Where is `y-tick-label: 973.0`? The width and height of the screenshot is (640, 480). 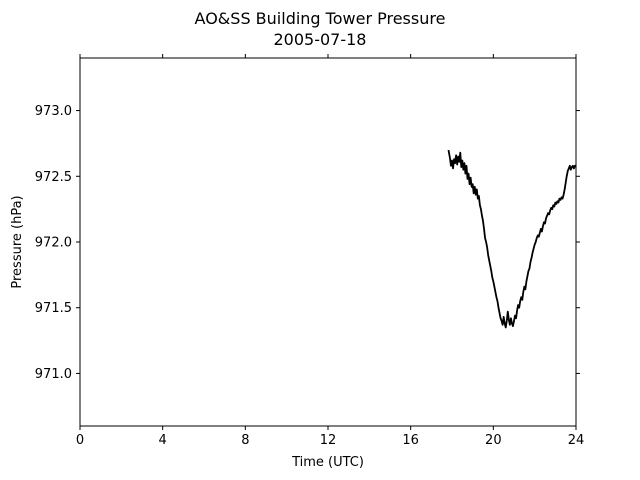
y-tick-label: 973.0 is located at coordinates (53, 111).